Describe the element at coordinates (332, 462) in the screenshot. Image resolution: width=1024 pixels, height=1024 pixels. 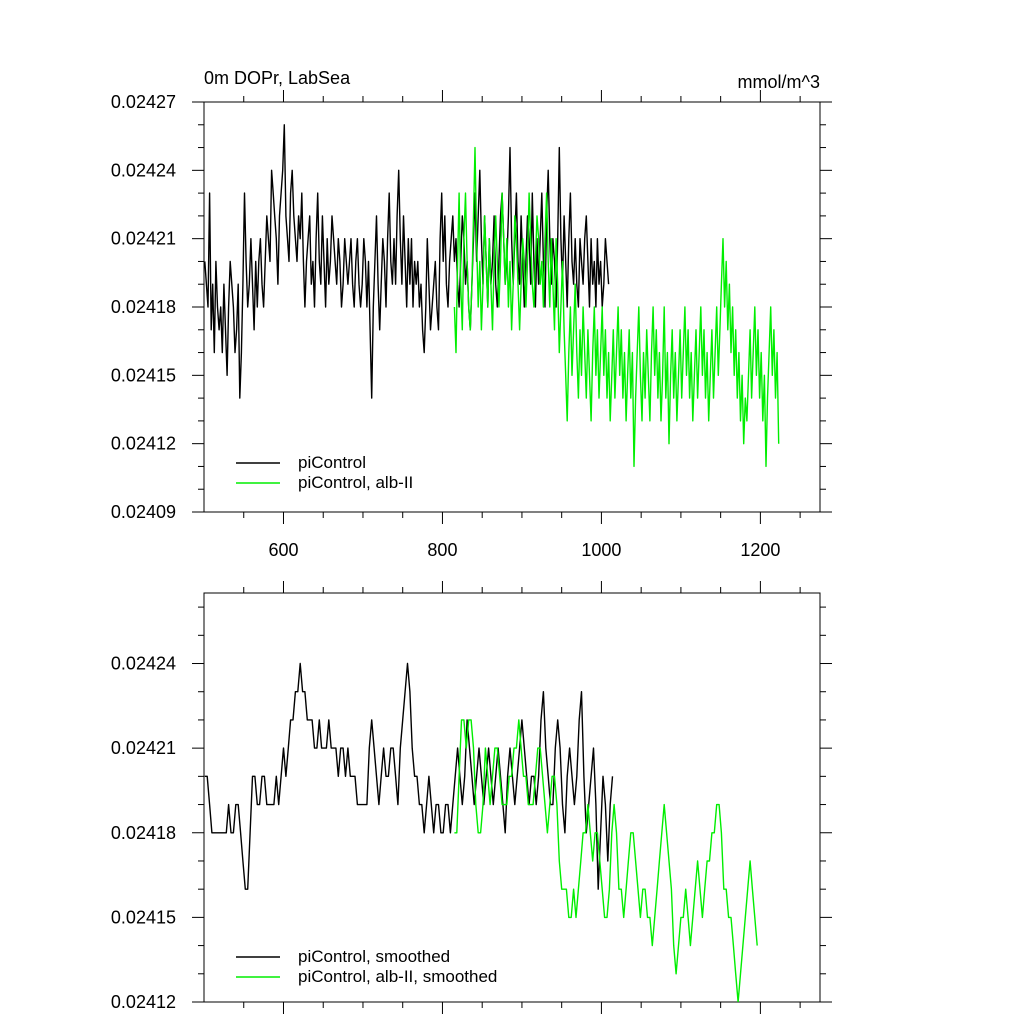
I see `legend-entry: piControl` at that location.